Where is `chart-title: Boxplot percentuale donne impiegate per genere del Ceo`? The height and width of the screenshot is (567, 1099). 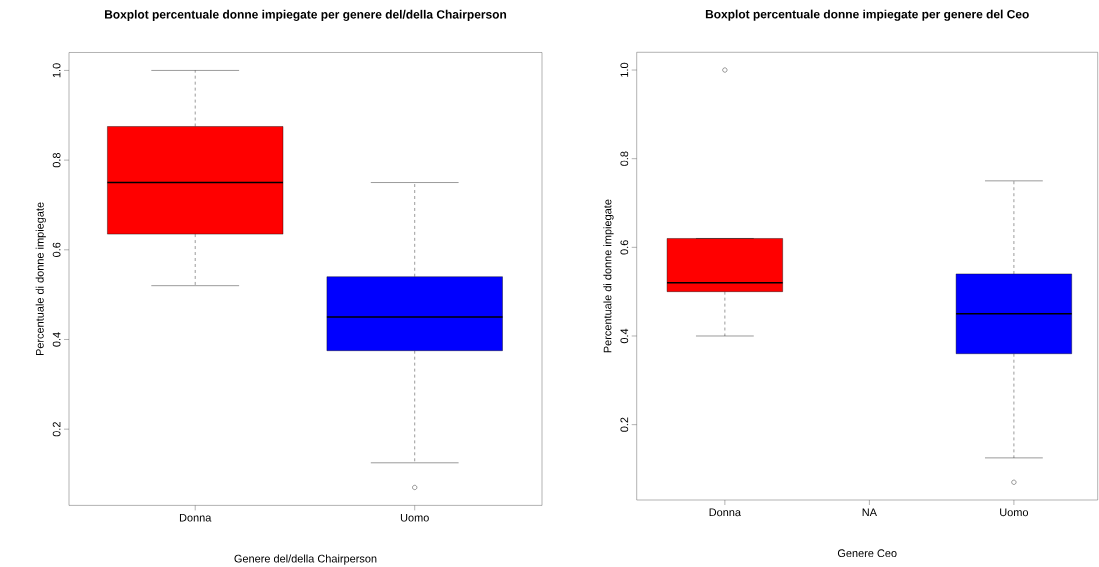
chart-title: Boxplot percentuale donne impiegate per genere del Ceo is located at coordinates (867, 15).